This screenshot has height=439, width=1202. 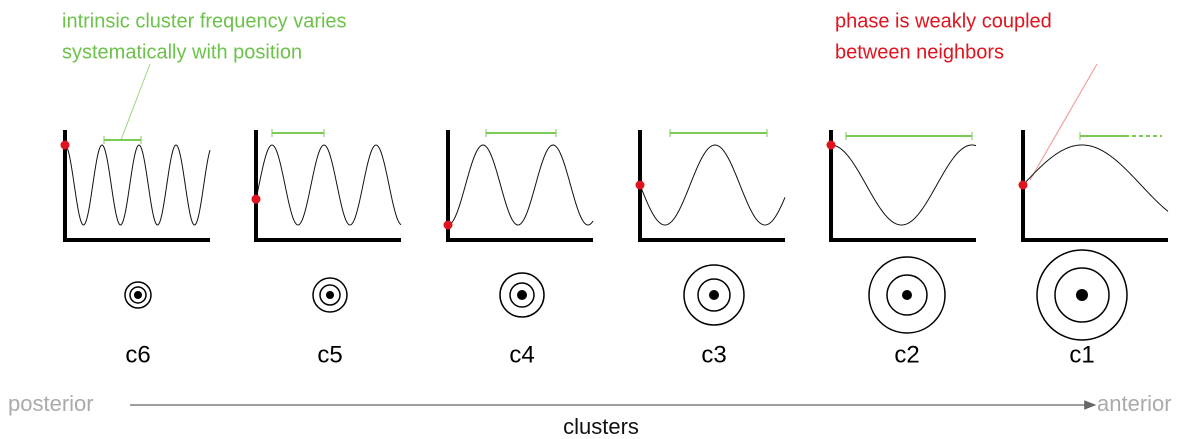 What do you see at coordinates (906, 354) in the screenshot?
I see `cluster-label: c2` at bounding box center [906, 354].